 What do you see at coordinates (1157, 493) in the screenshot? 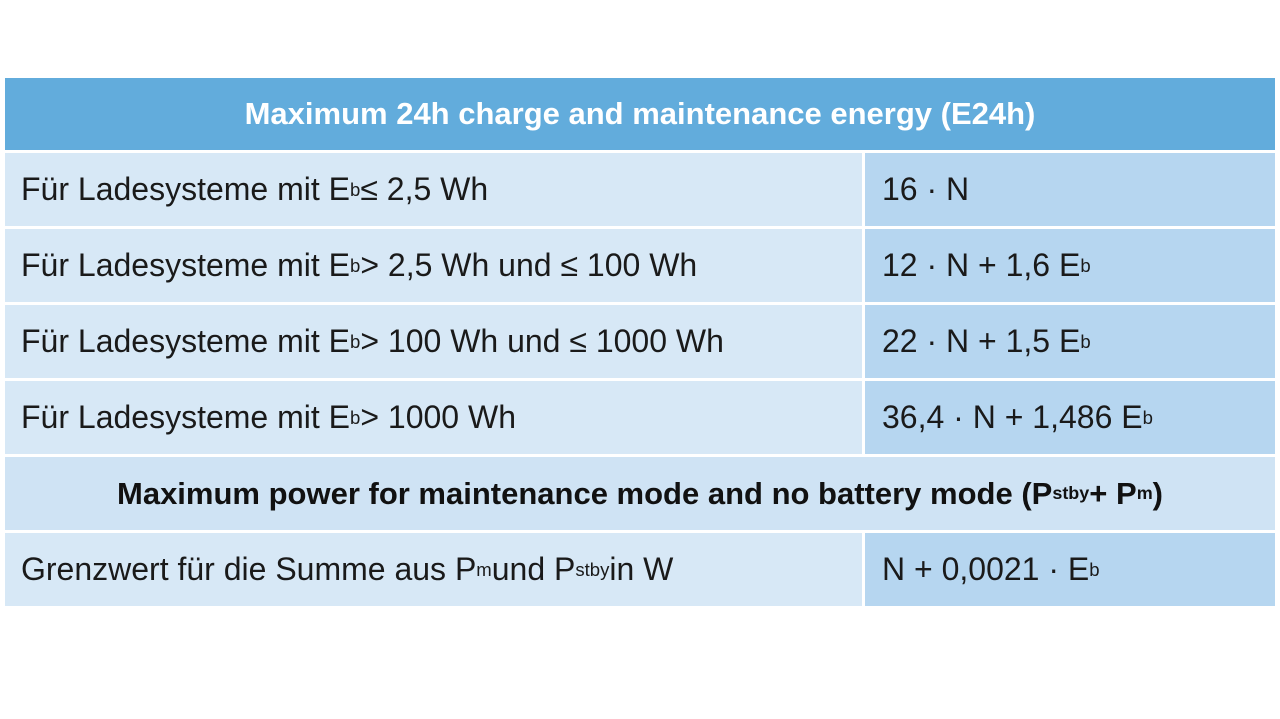
I see `text-run: )` at bounding box center [1157, 493].